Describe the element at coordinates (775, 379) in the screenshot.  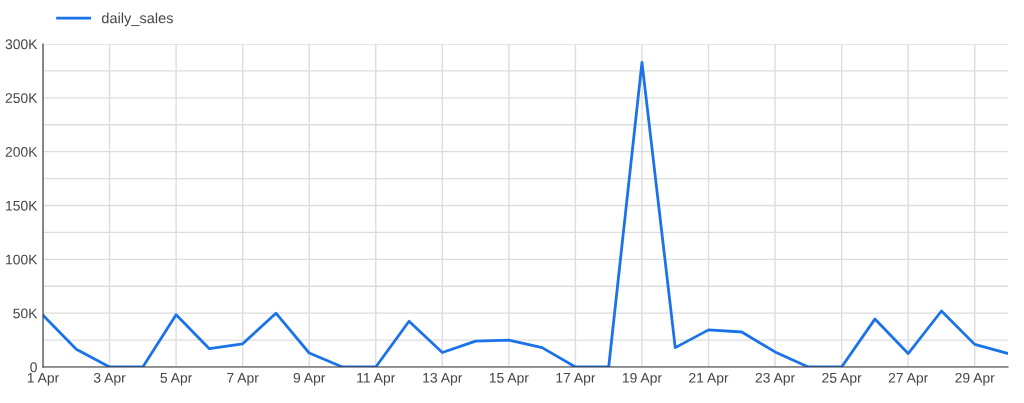
I see `x-tick-label: 23 Apr` at that location.